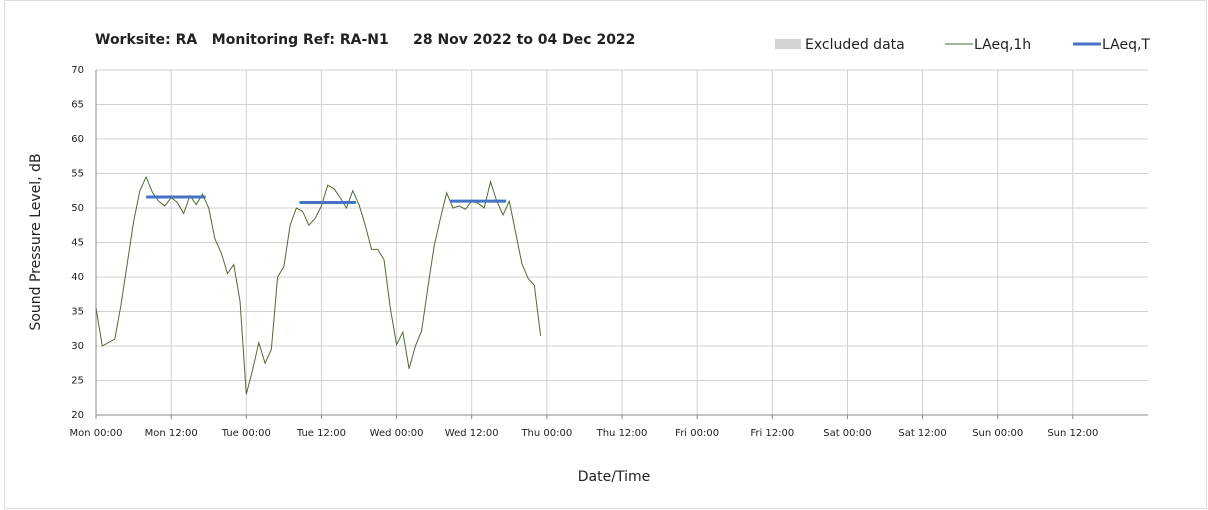 Image resolution: width=1208 pixels, height=510 pixels. I want to click on x-tick-label: Tue 12:00, so click(321, 433).